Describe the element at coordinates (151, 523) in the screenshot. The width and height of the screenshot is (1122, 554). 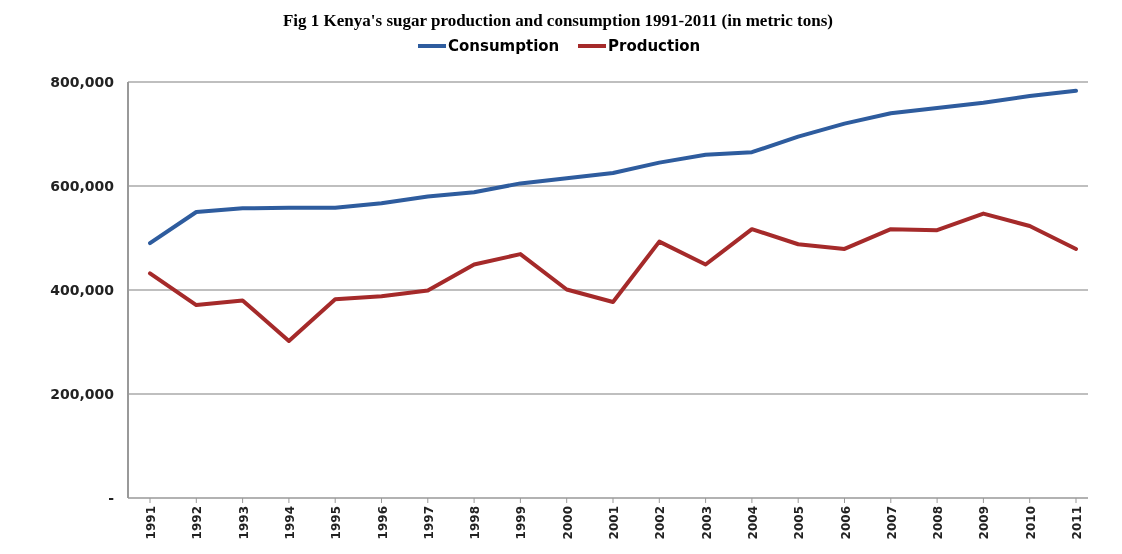
I see `x-tick-label: 1991` at that location.